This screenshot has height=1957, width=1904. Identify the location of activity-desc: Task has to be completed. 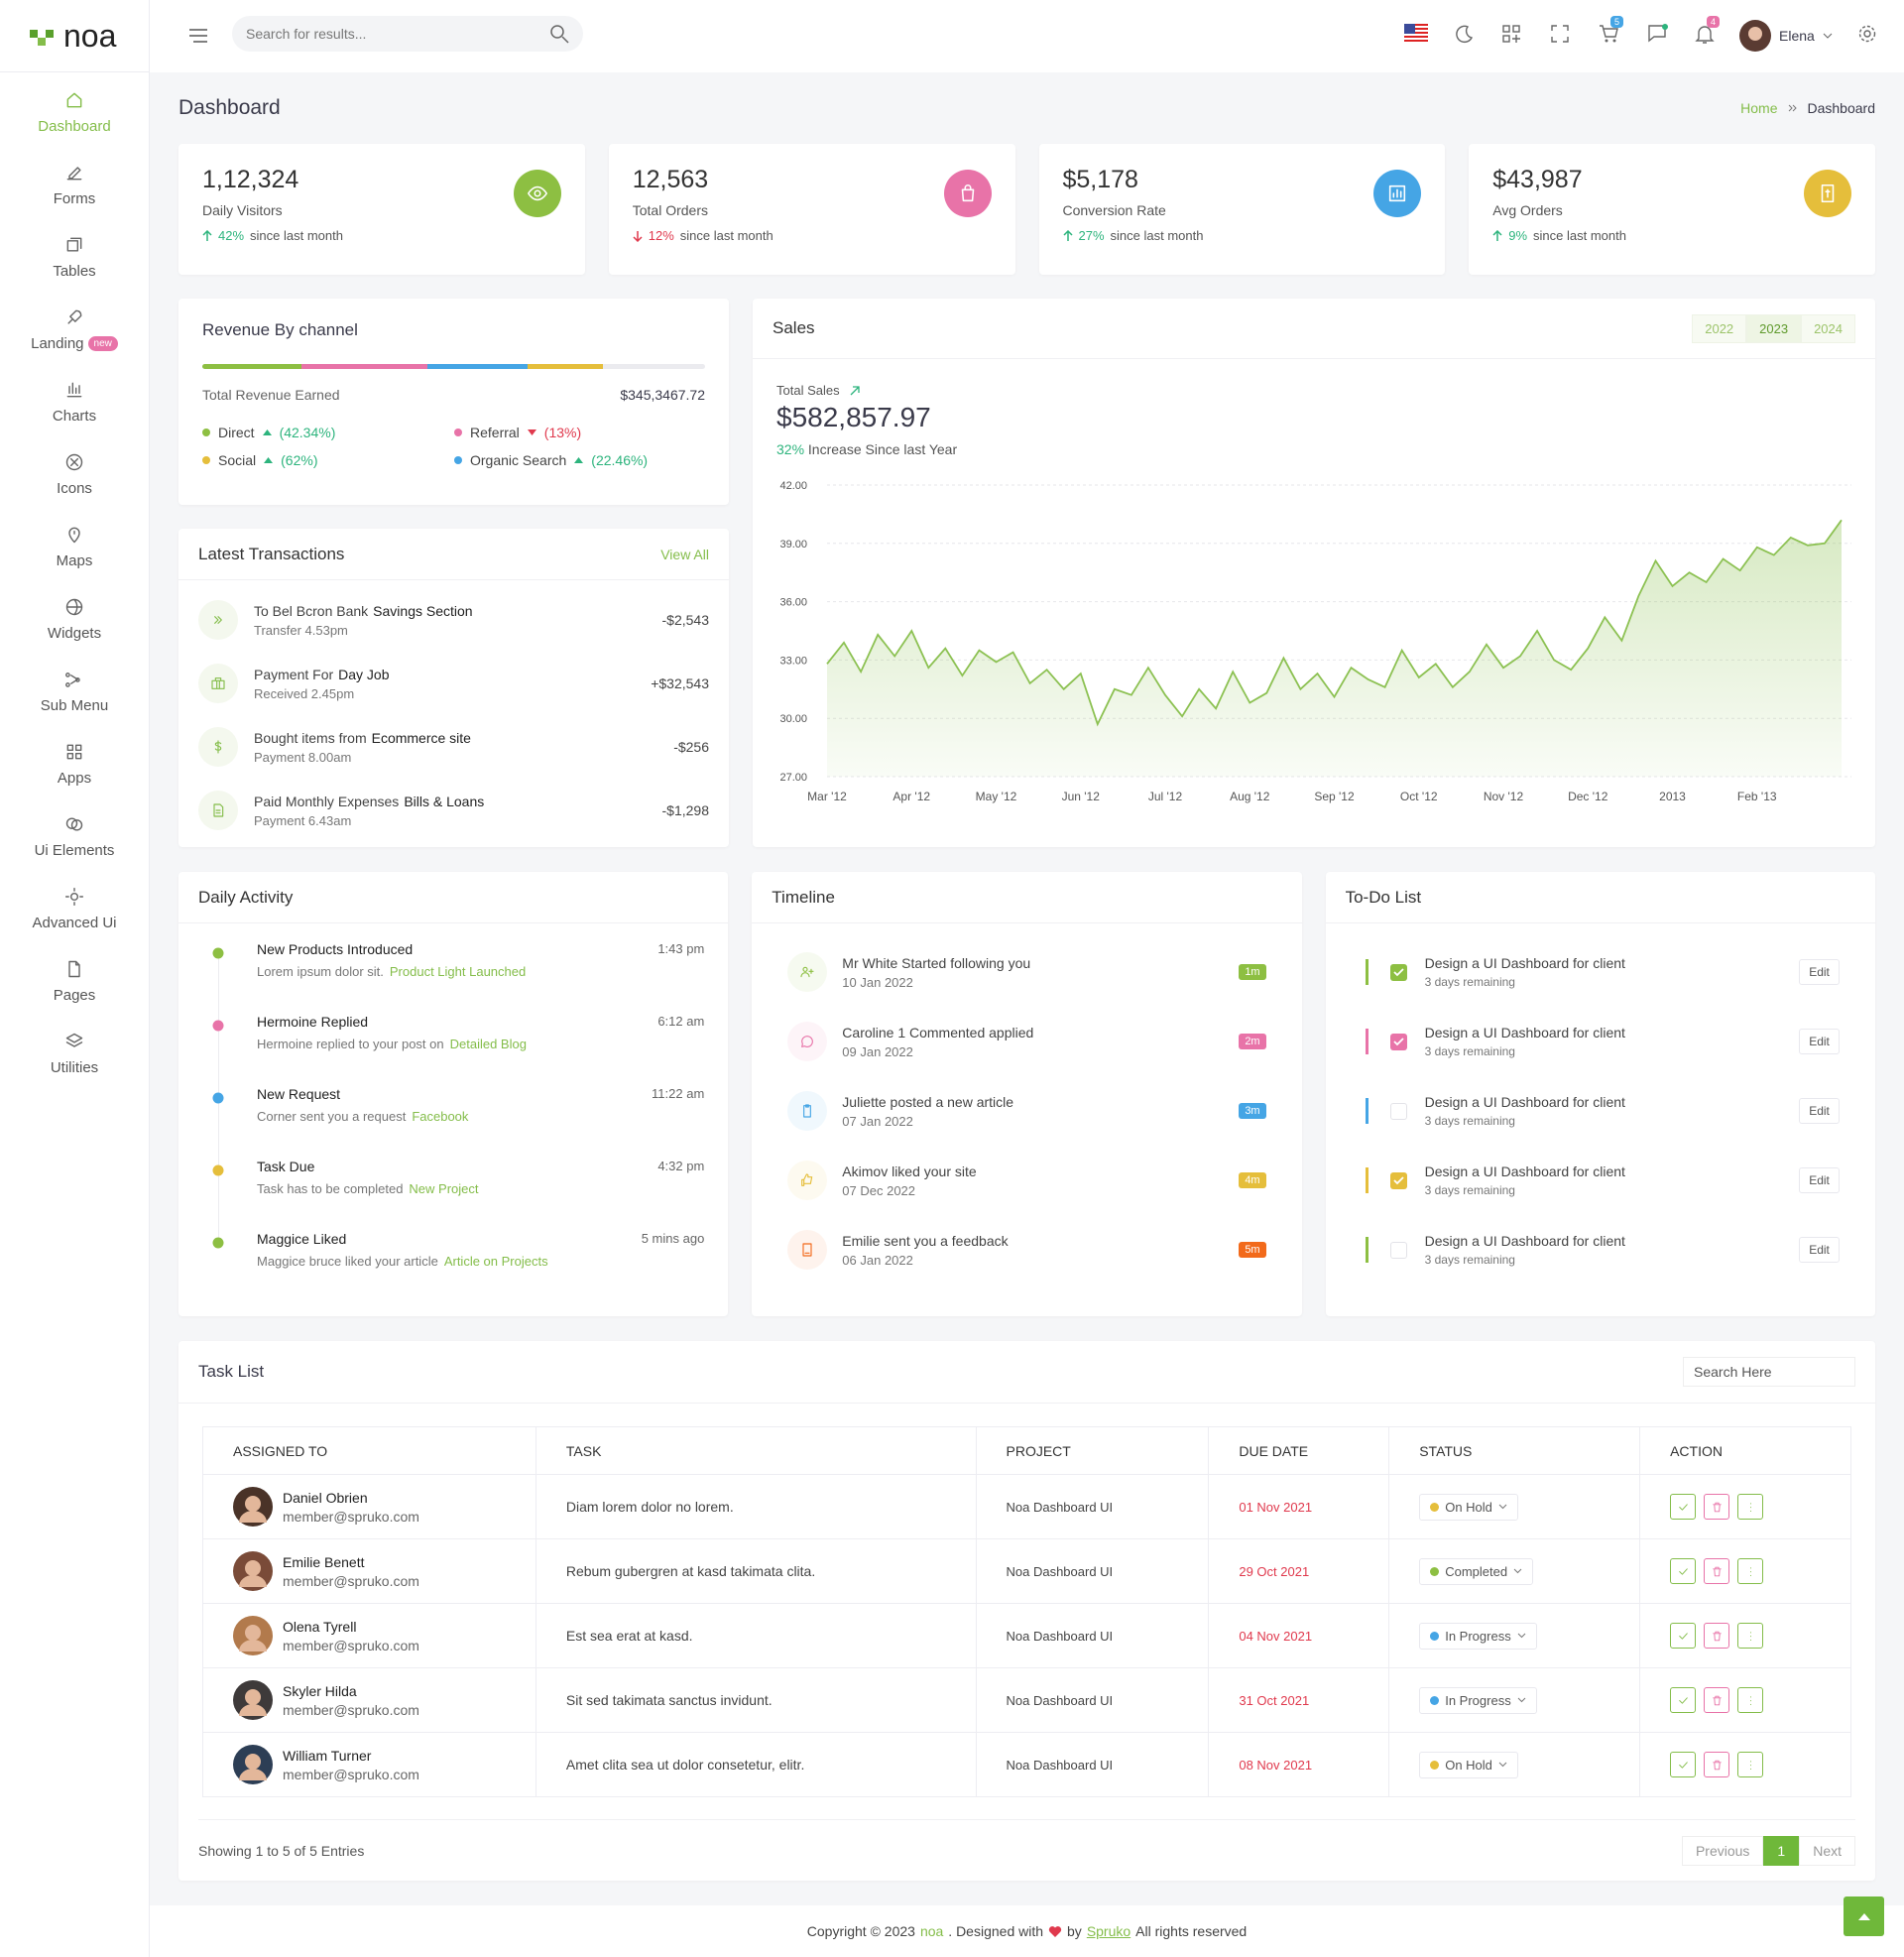
(330, 1188).